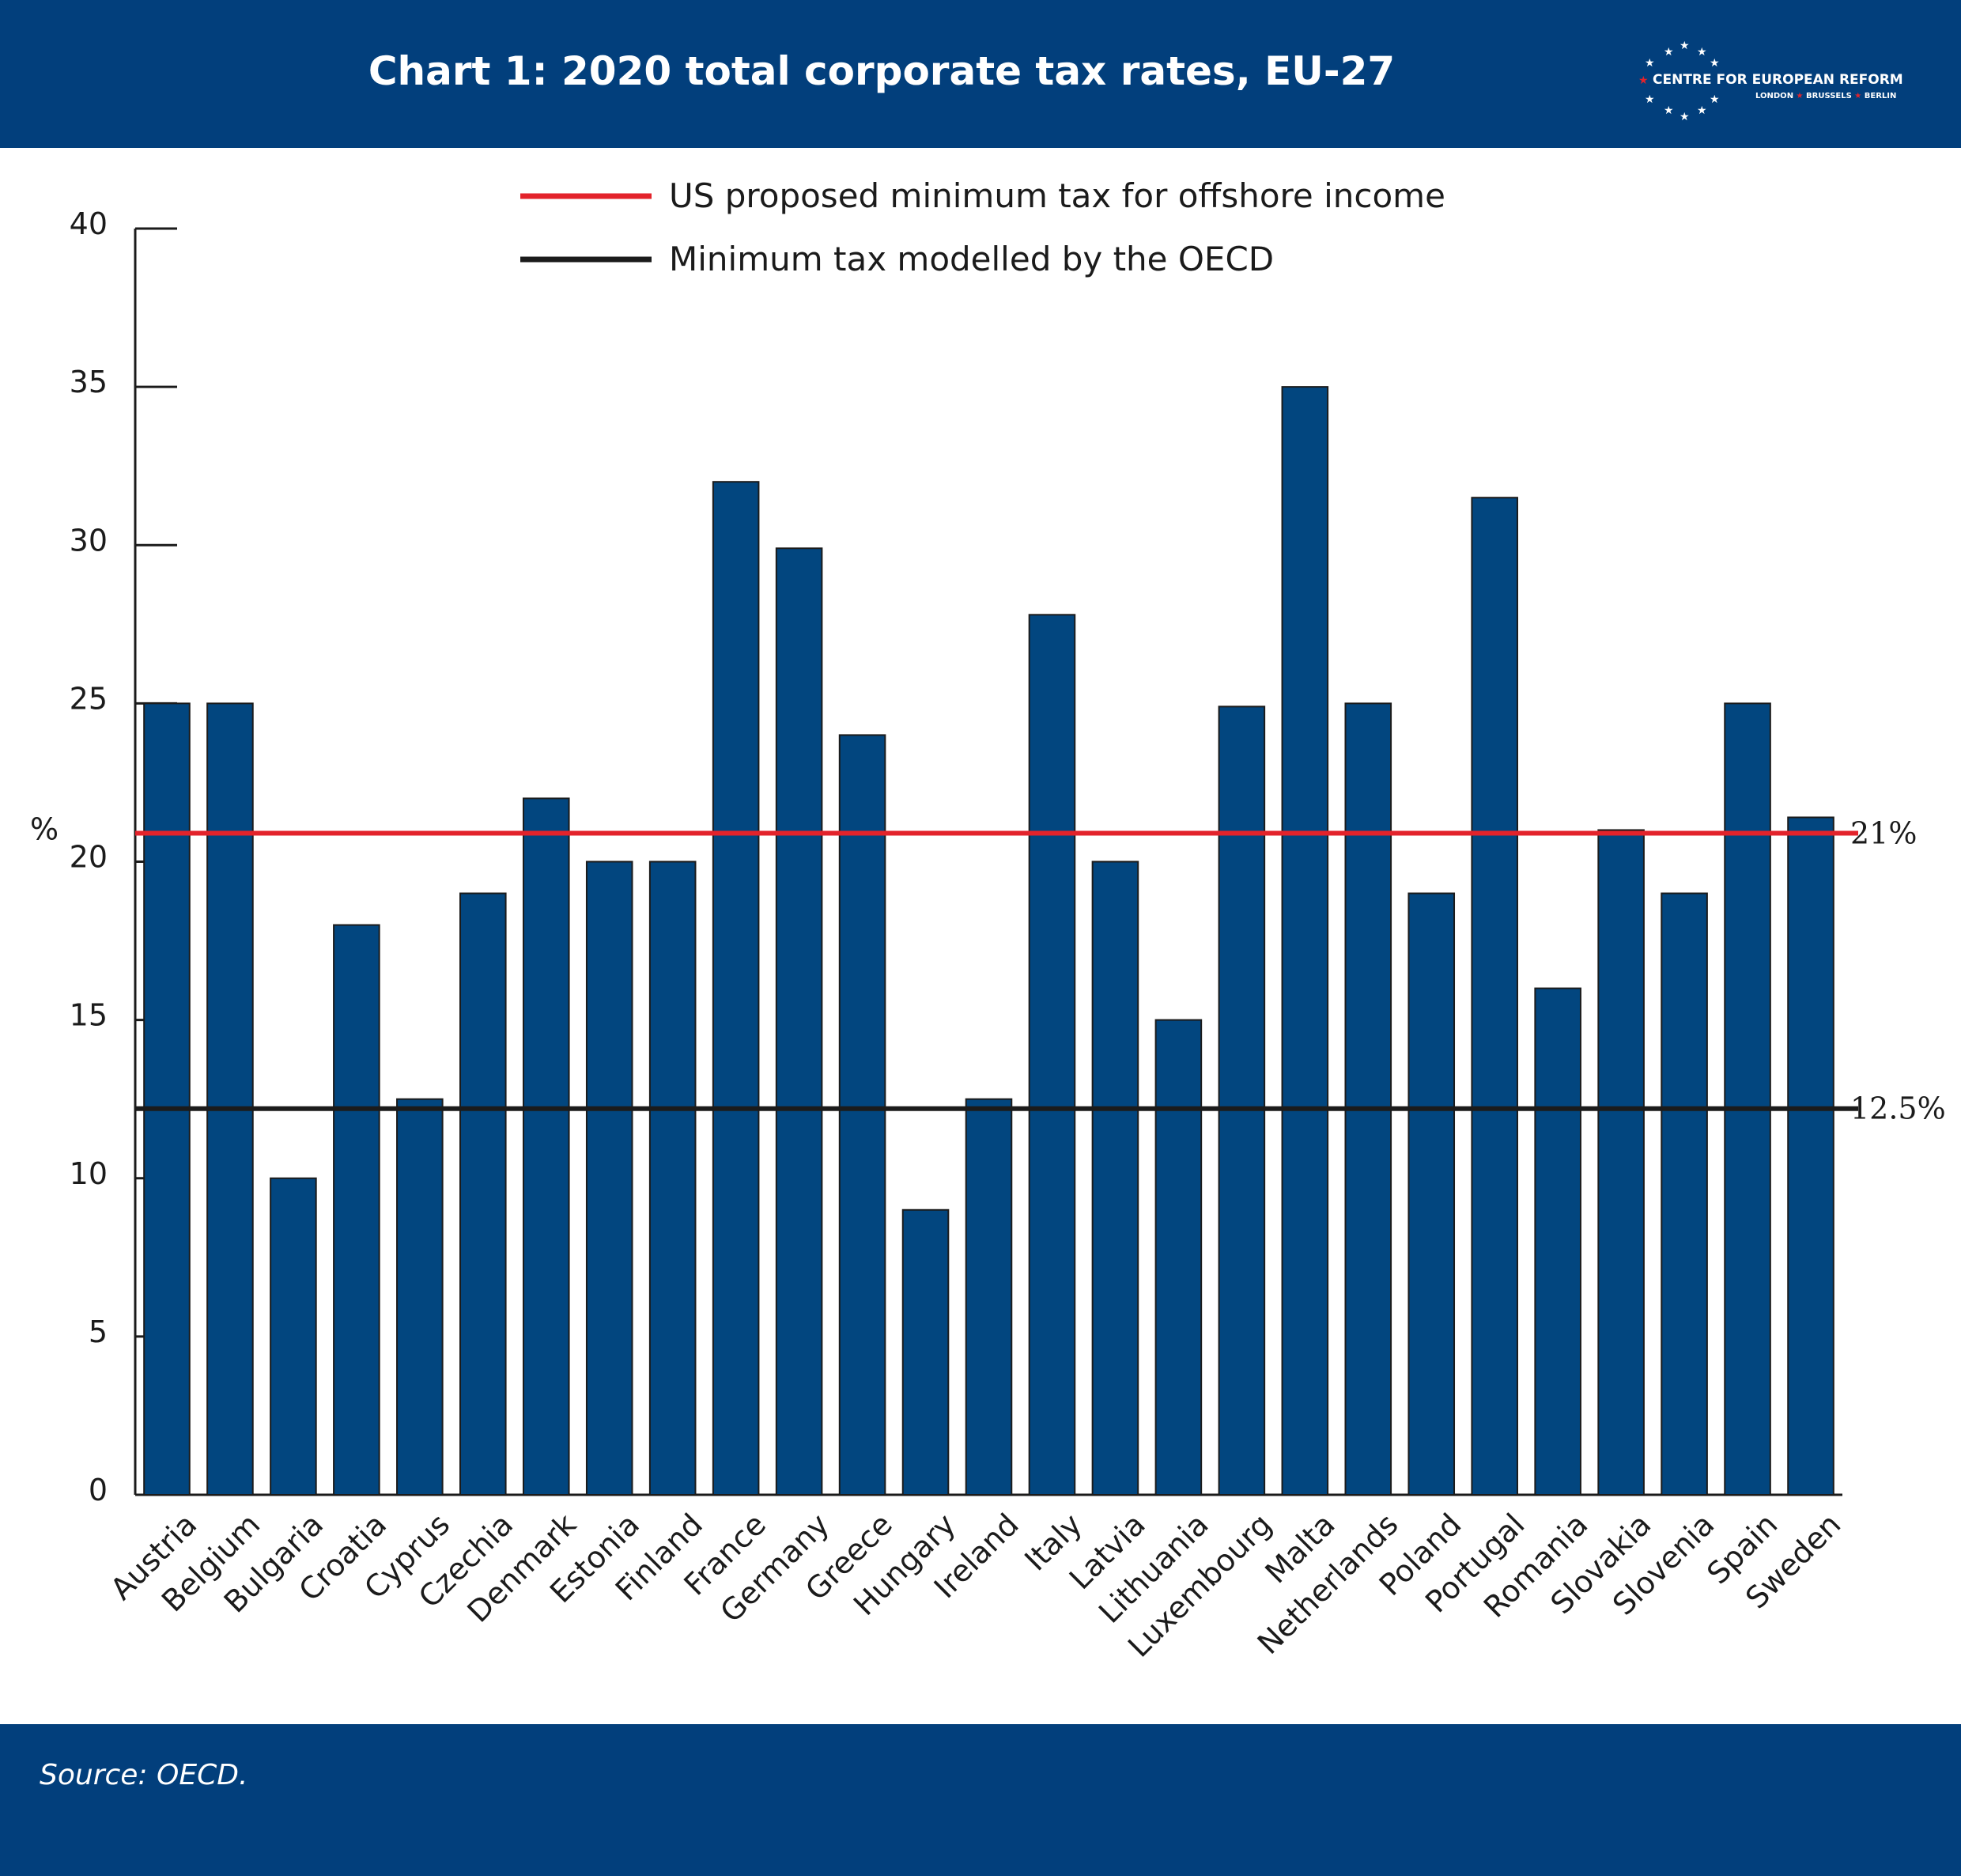 This screenshot has height=1876, width=1961. What do you see at coordinates (1881, 96) in the screenshot?
I see `logo-city-berlin: BERLIN` at bounding box center [1881, 96].